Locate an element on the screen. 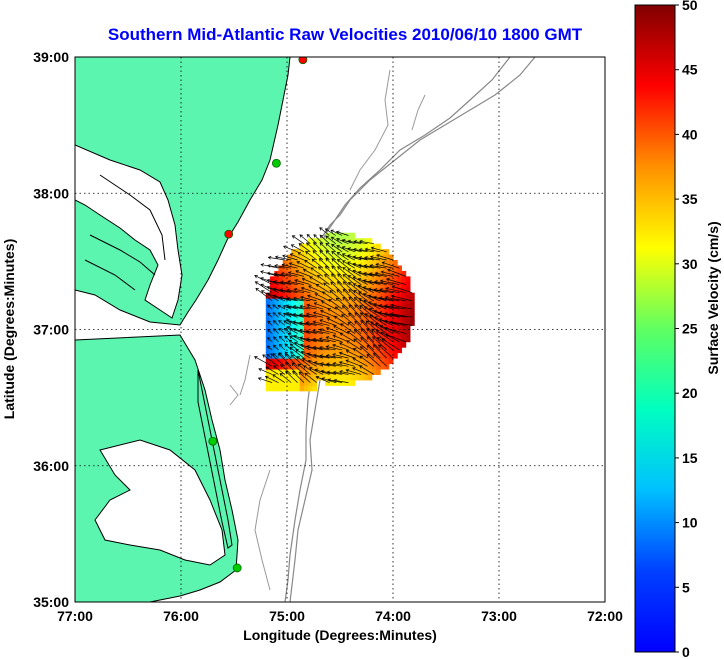  x-tick-label: 77:00 is located at coordinates (75, 616).